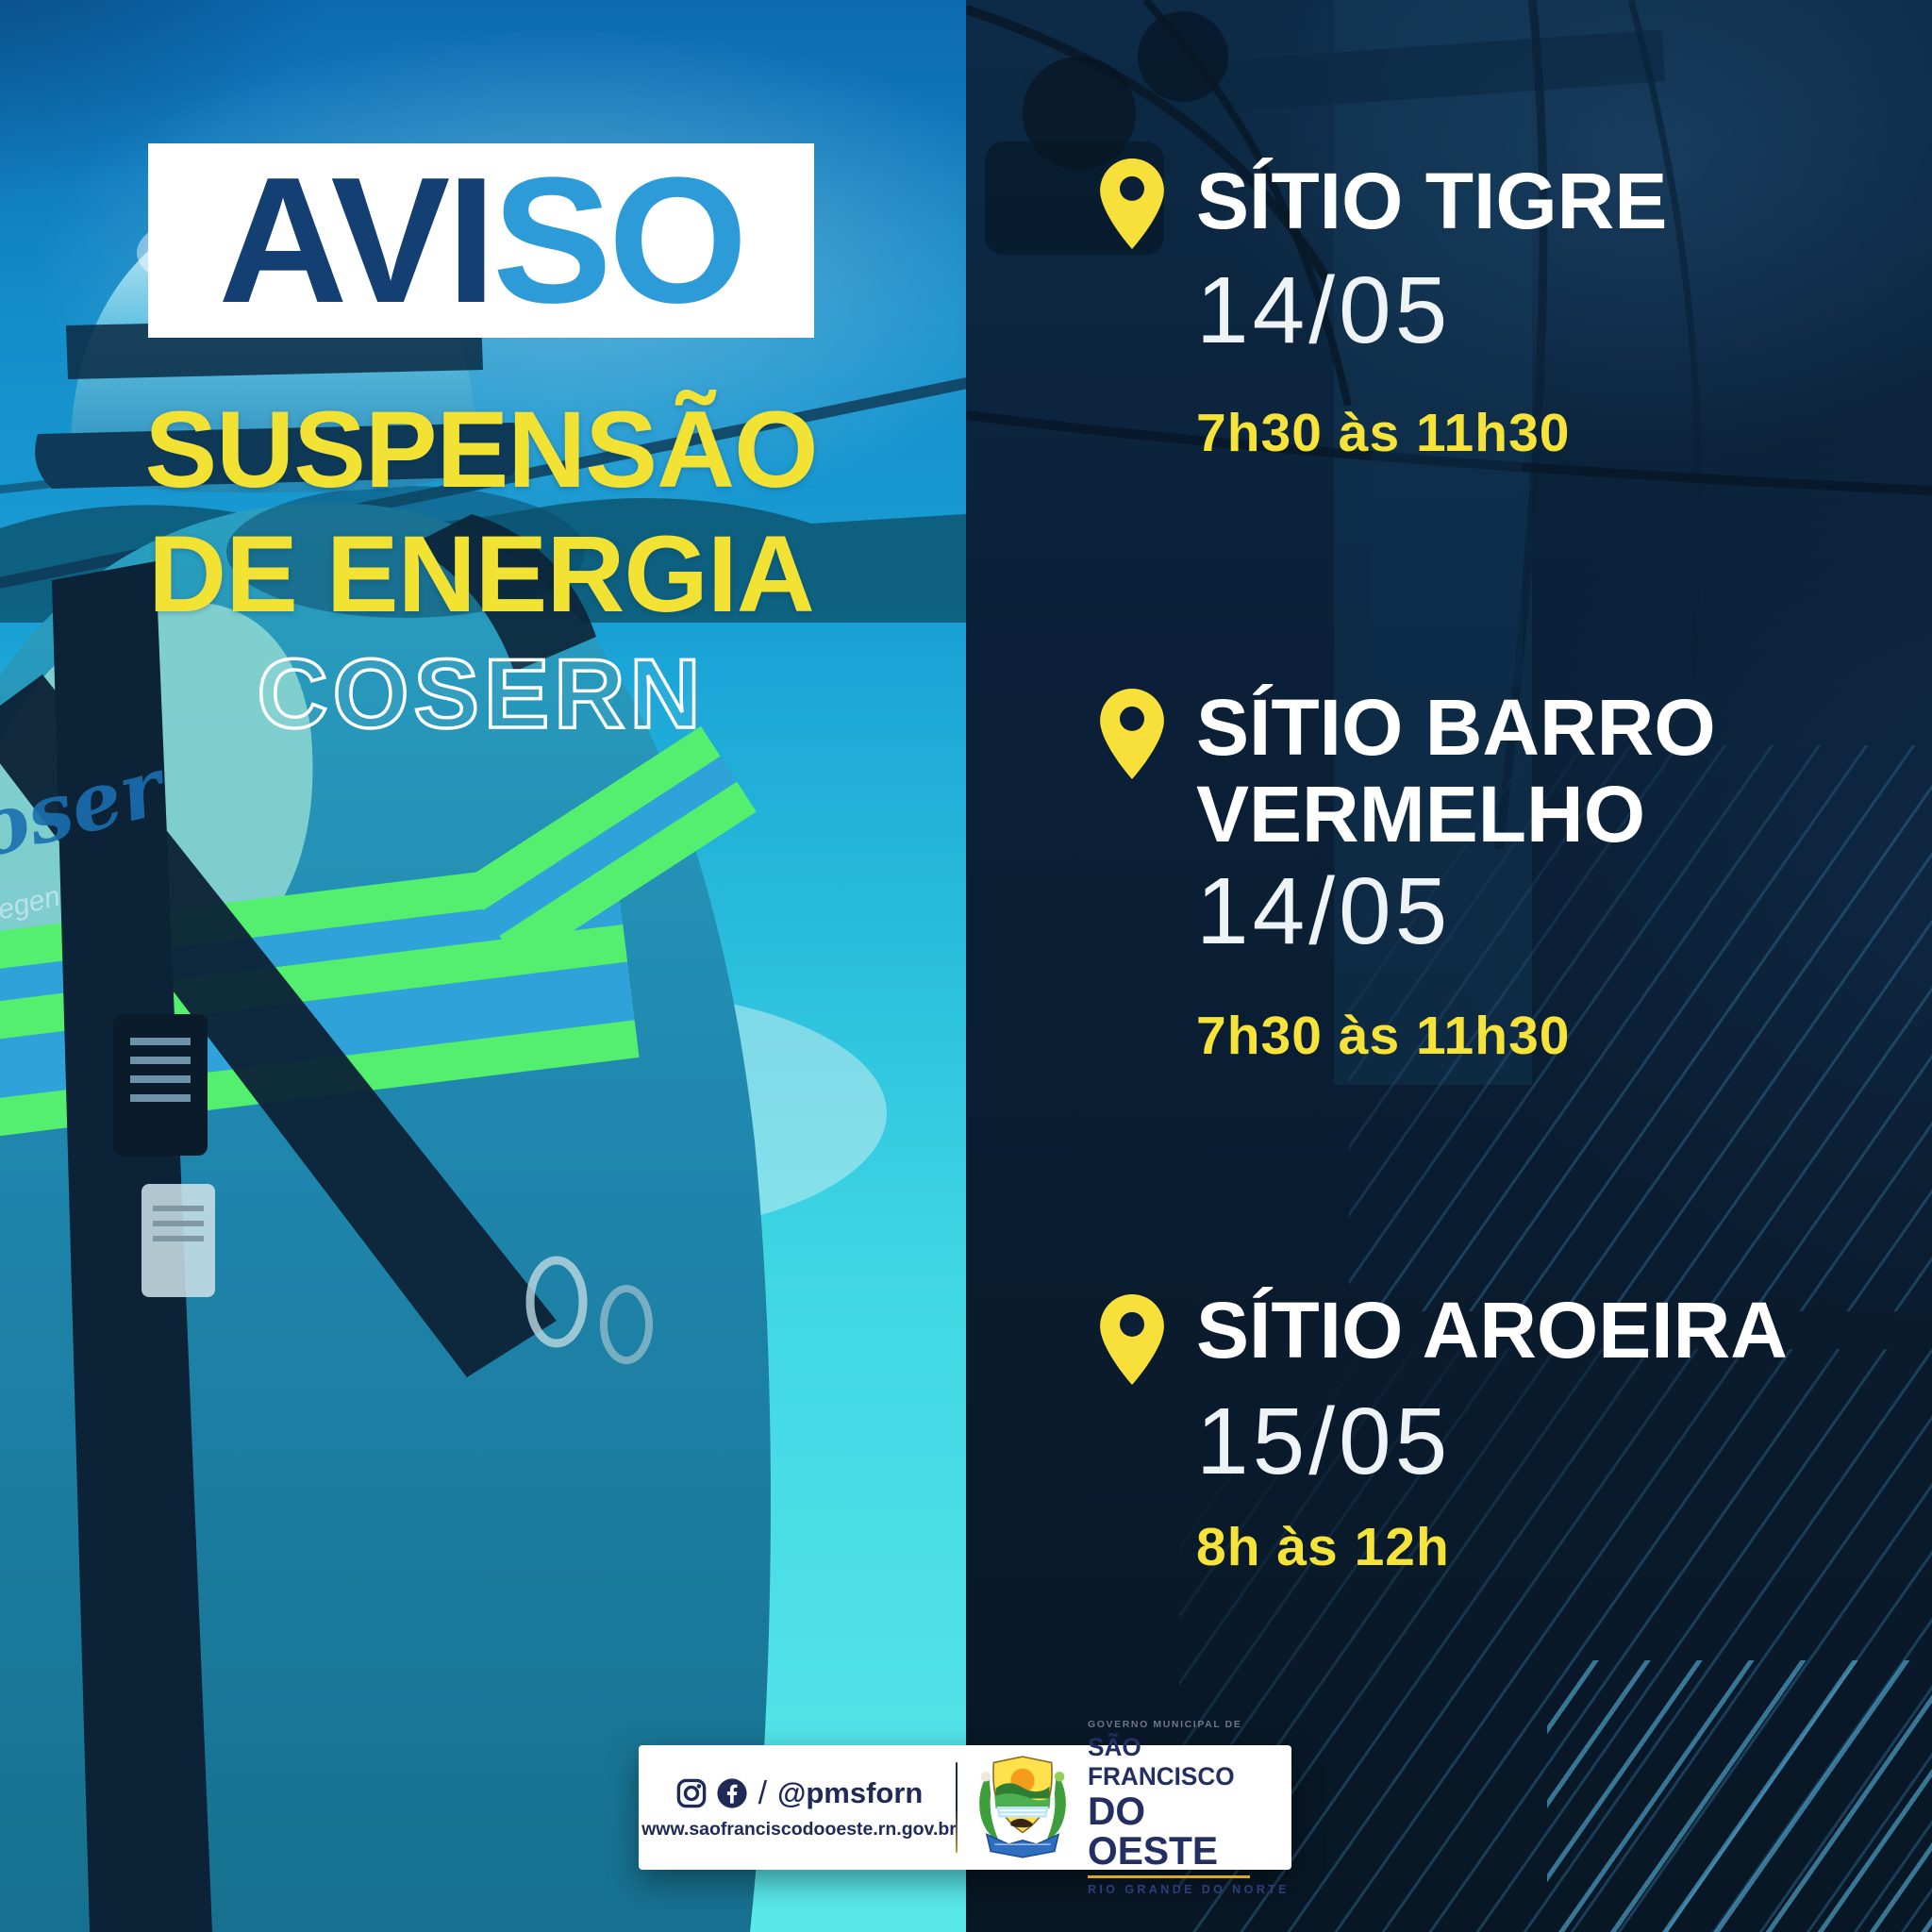  I want to click on schedule-date-1: 14/05, so click(1324, 310).